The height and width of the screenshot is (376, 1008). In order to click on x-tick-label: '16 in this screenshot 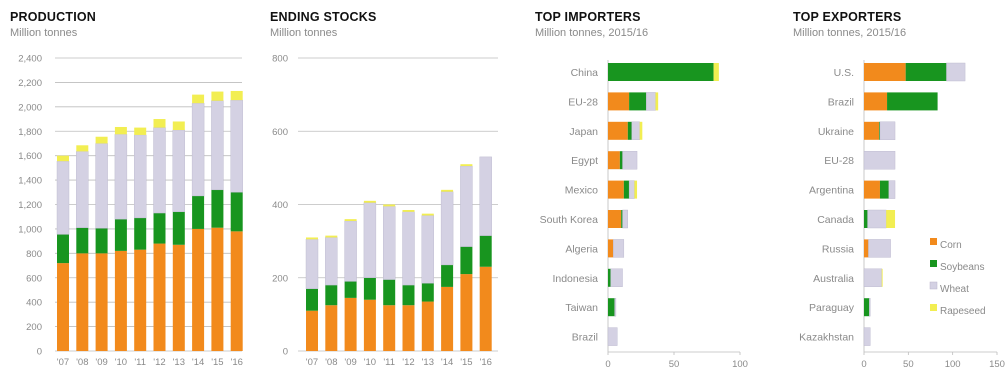, I will do `click(486, 362)`.